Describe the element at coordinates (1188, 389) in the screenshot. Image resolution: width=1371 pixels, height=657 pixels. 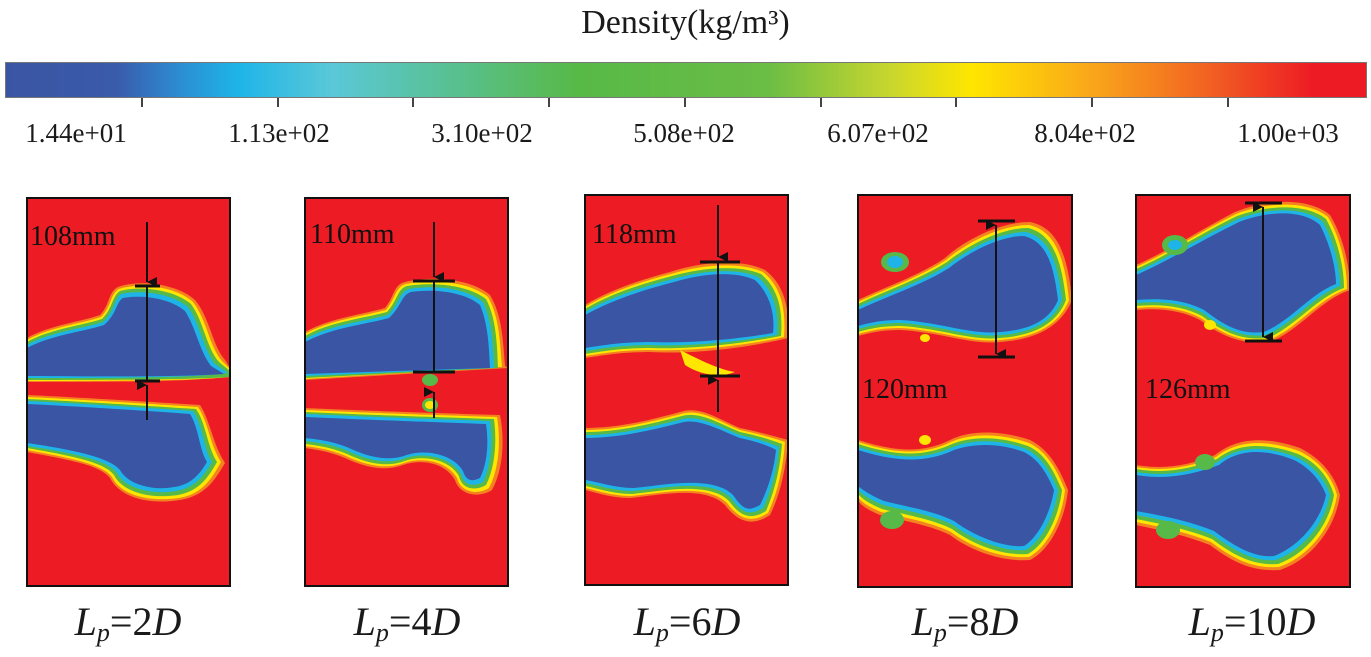
I see `measurement-label: 126mm` at that location.